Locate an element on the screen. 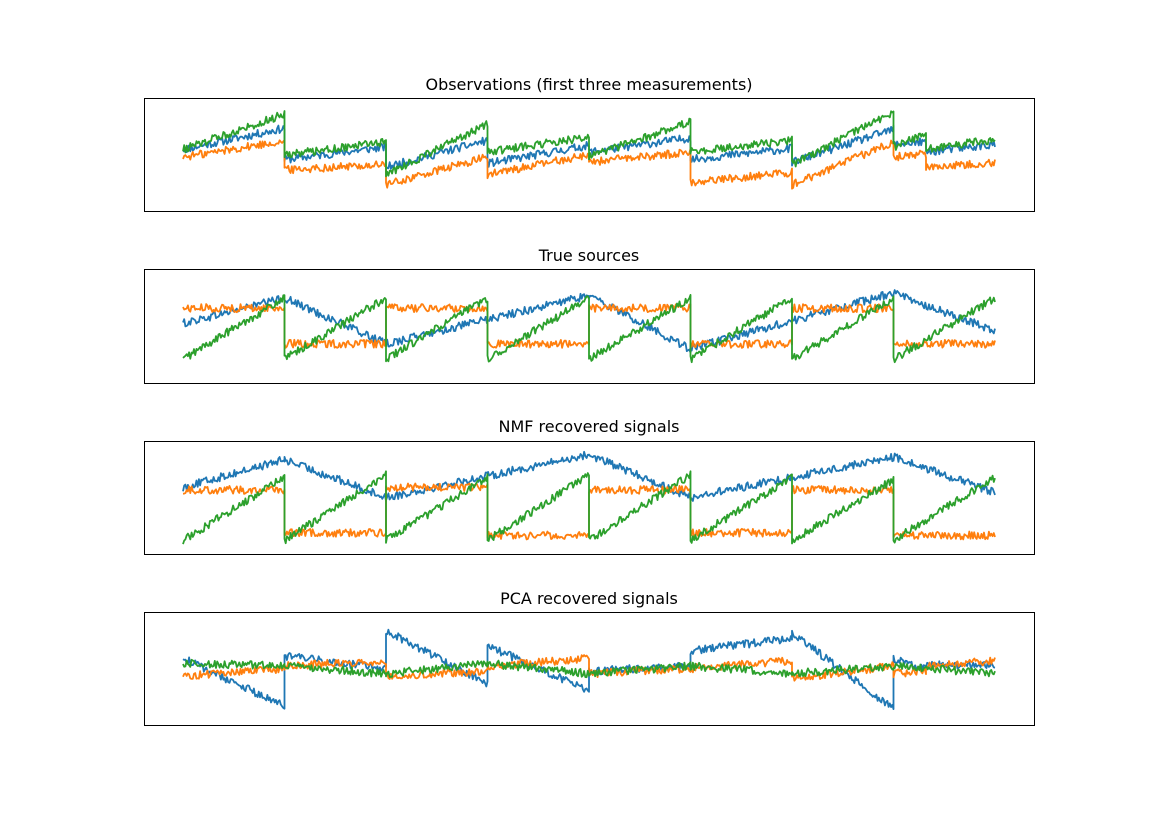 Image resolution: width=1150 pixels, height=816 pixels. chart-title: True sources is located at coordinates (589, 255).